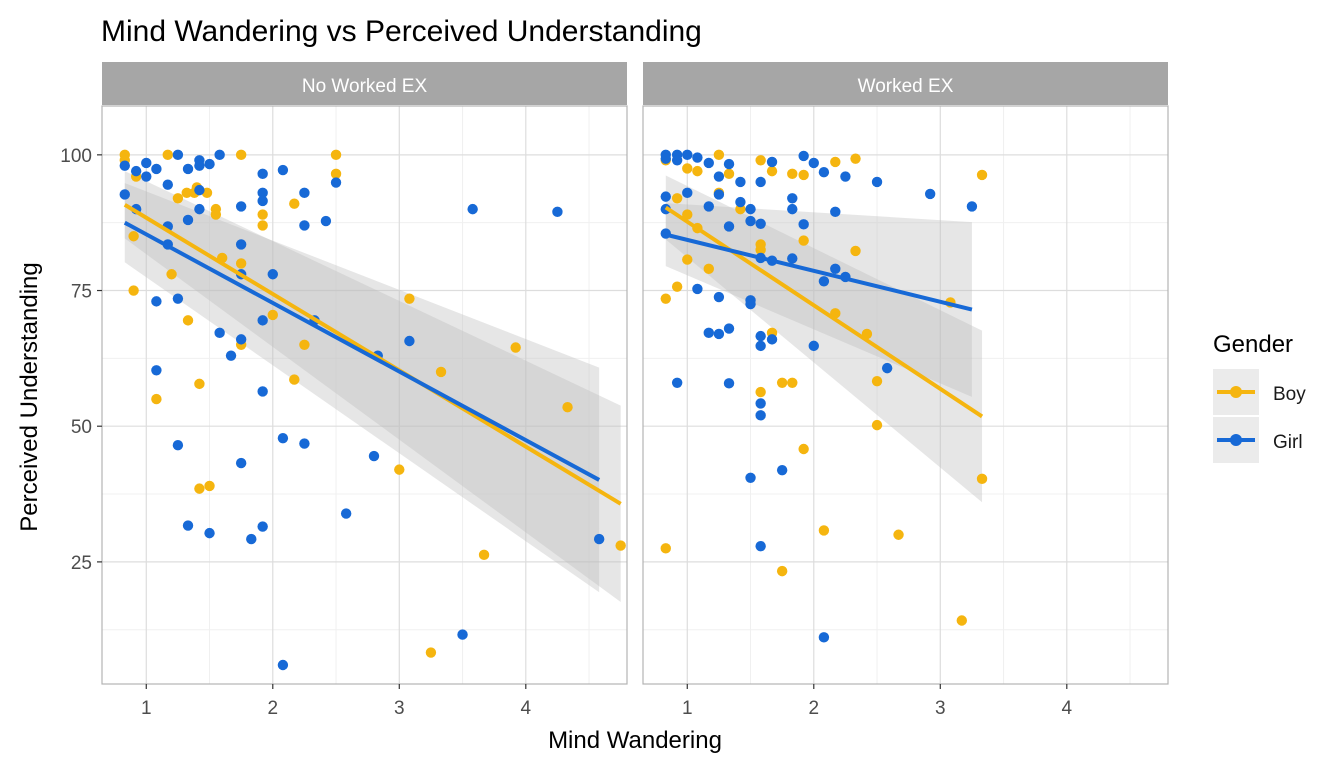 This screenshot has width=1344, height=768. I want to click on y-tick-label: 25, so click(81, 563).